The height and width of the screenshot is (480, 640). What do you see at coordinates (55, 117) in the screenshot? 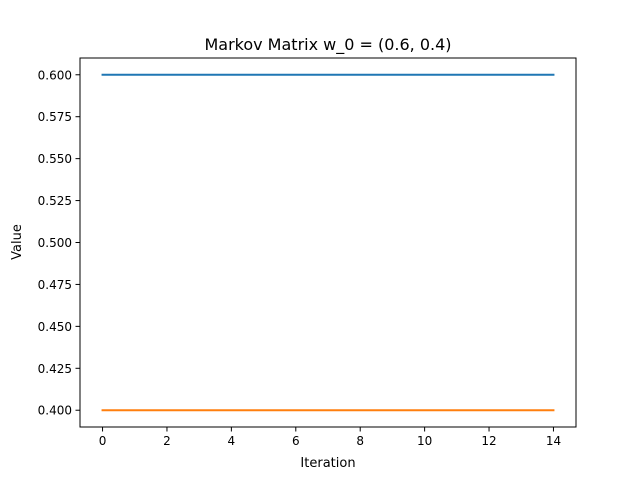
I see `y-tick-label: 0.575` at bounding box center [55, 117].